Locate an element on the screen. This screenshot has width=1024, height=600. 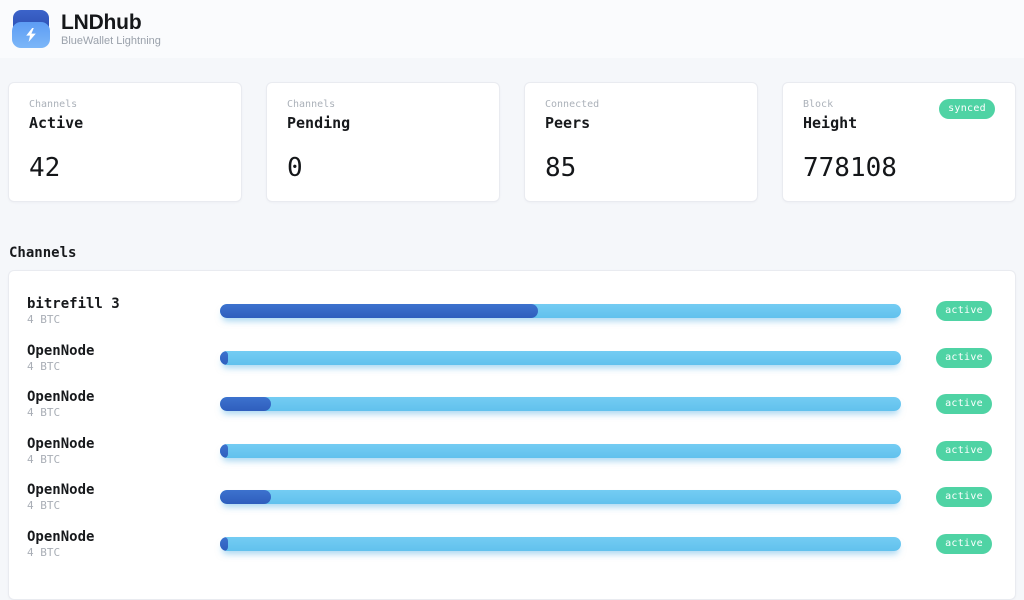
app-subtitle: BlueWallet Lightning is located at coordinates (111, 41).